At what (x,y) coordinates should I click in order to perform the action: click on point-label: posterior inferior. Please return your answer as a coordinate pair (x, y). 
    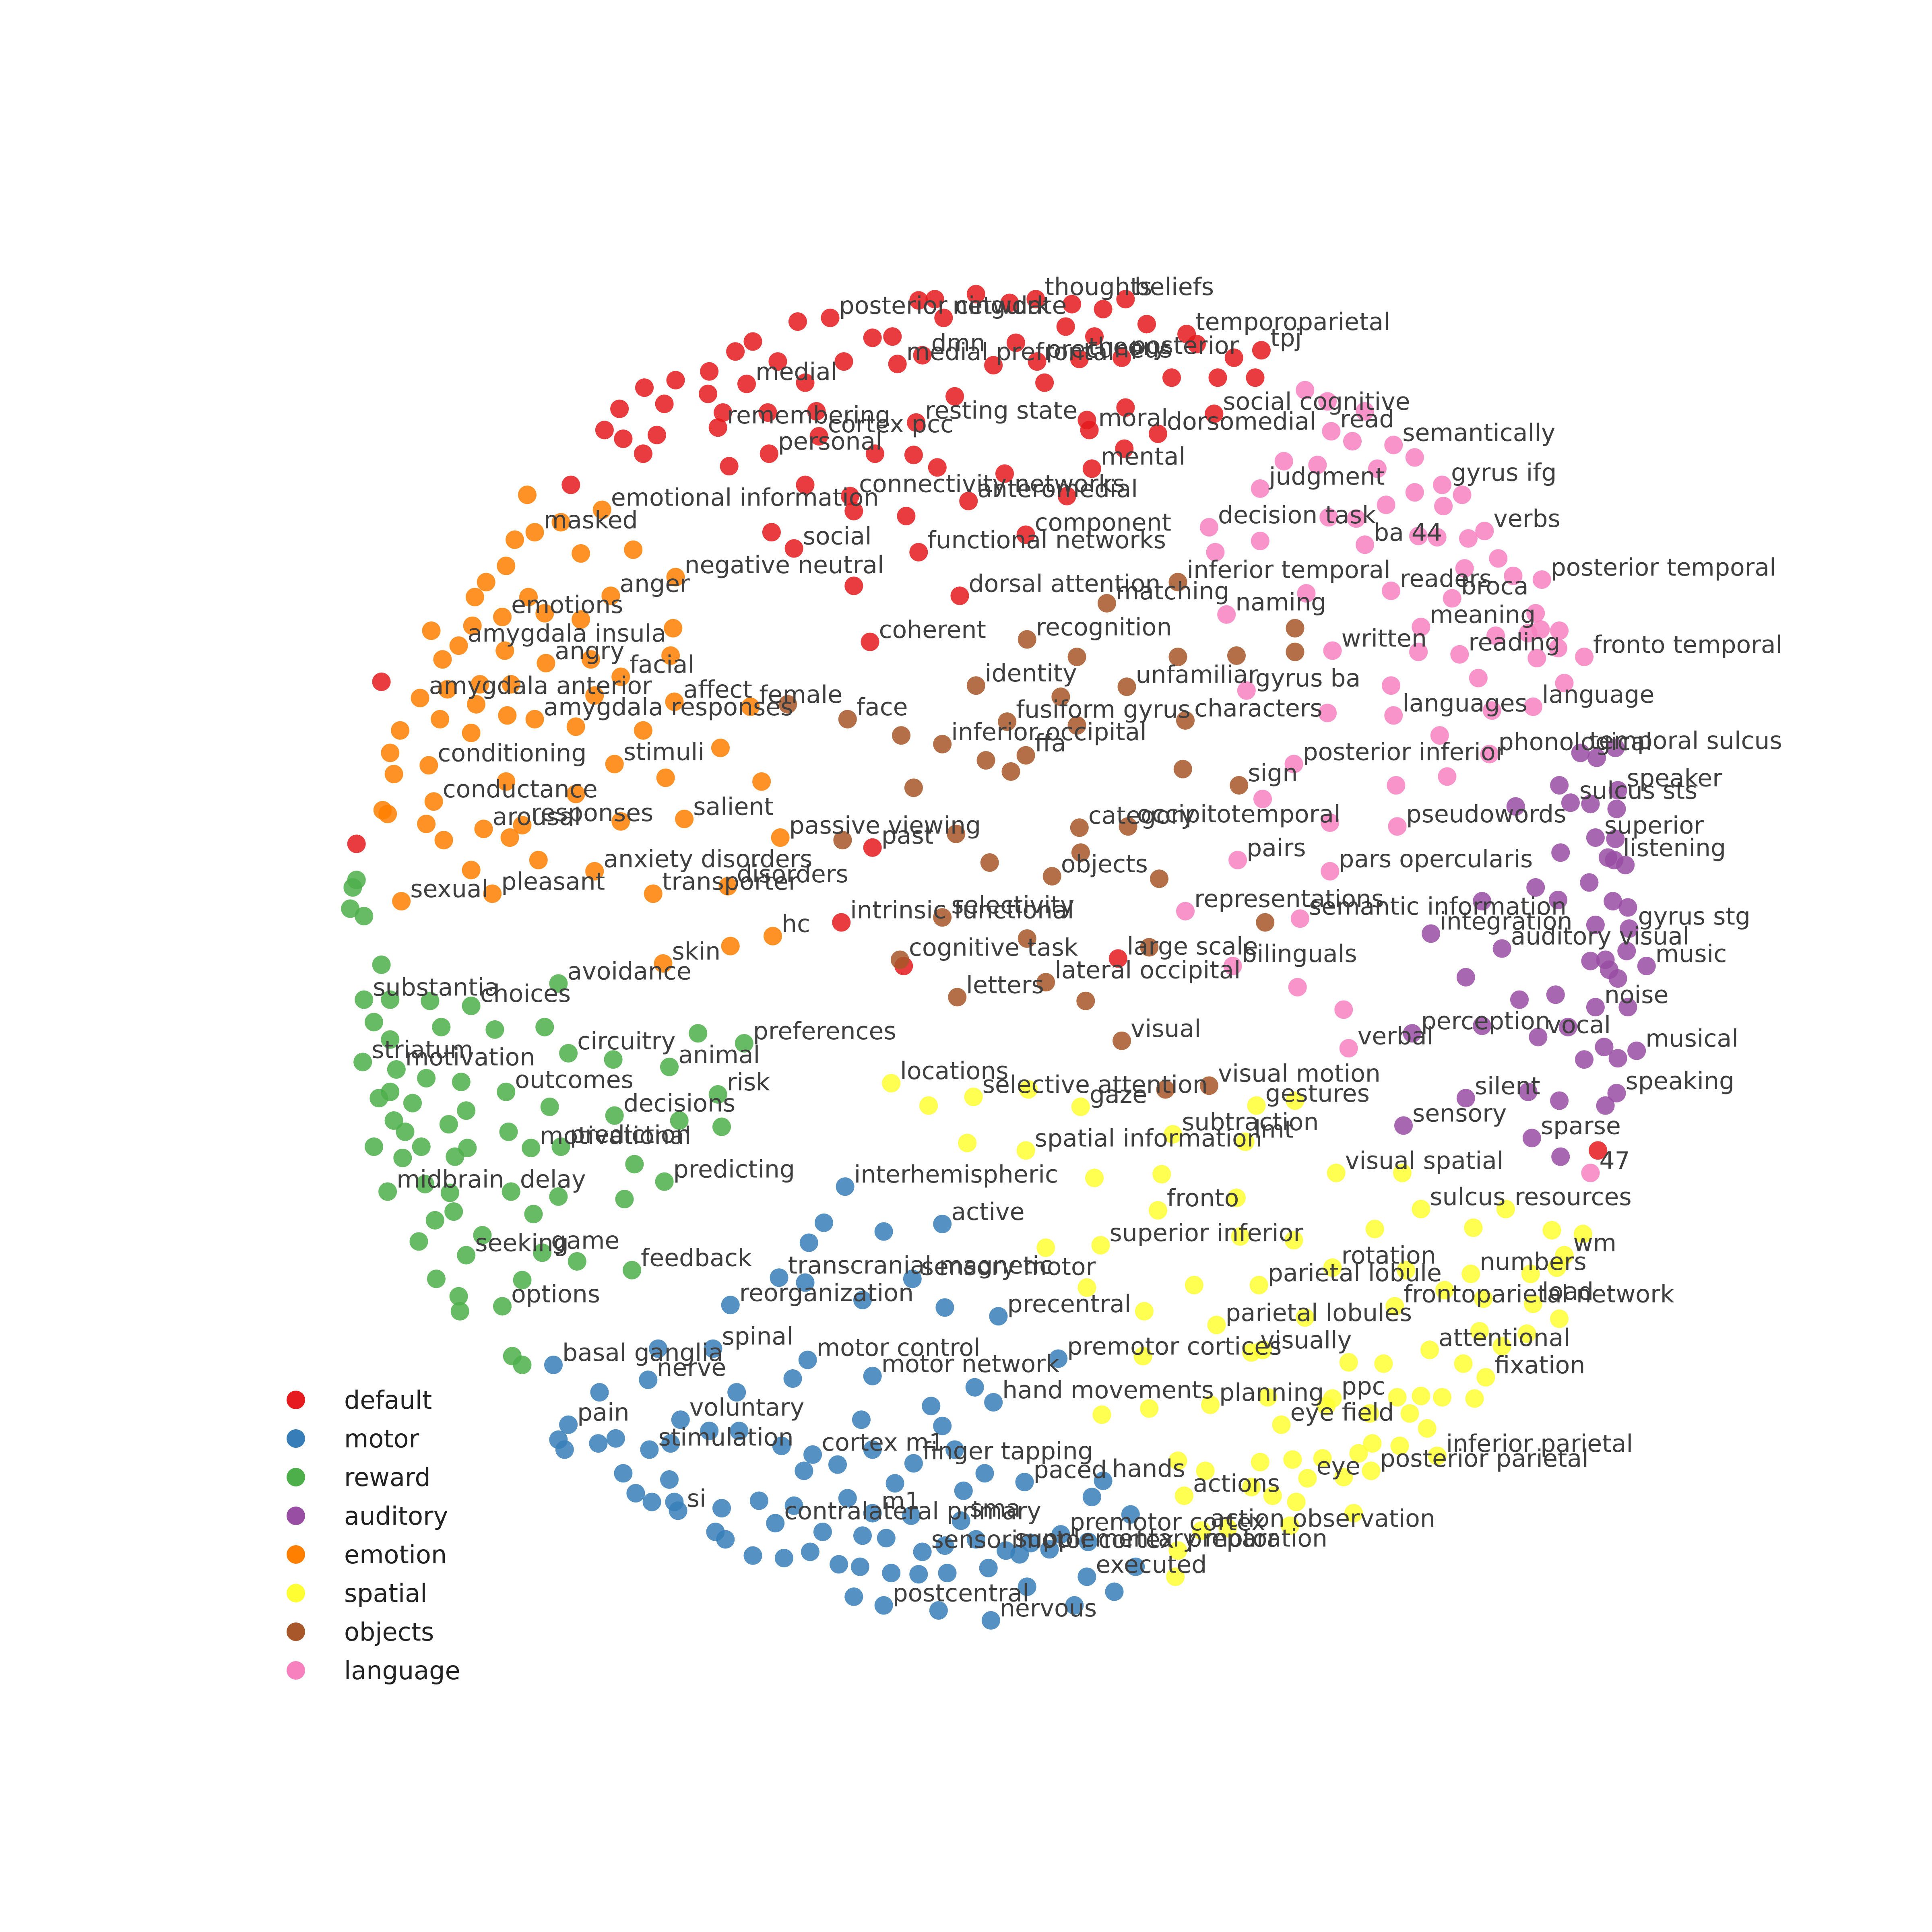
    Looking at the image, I should click on (1404, 752).